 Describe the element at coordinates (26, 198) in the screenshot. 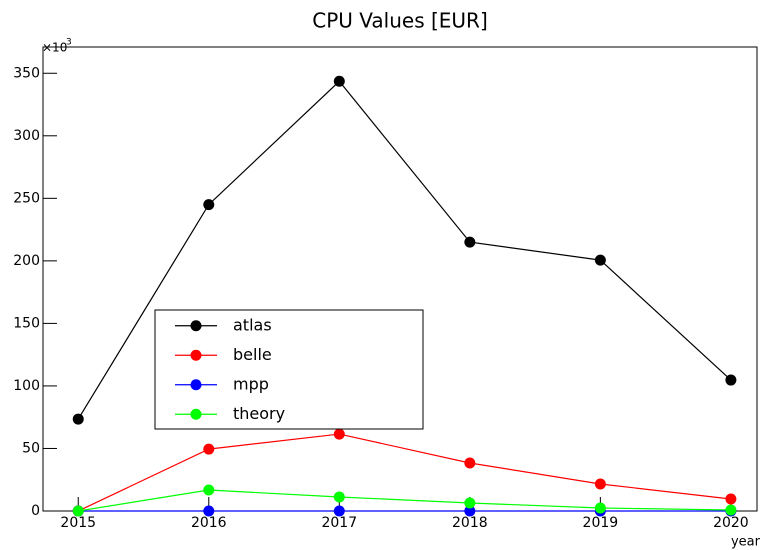

I see `y-tick-label: 250` at that location.